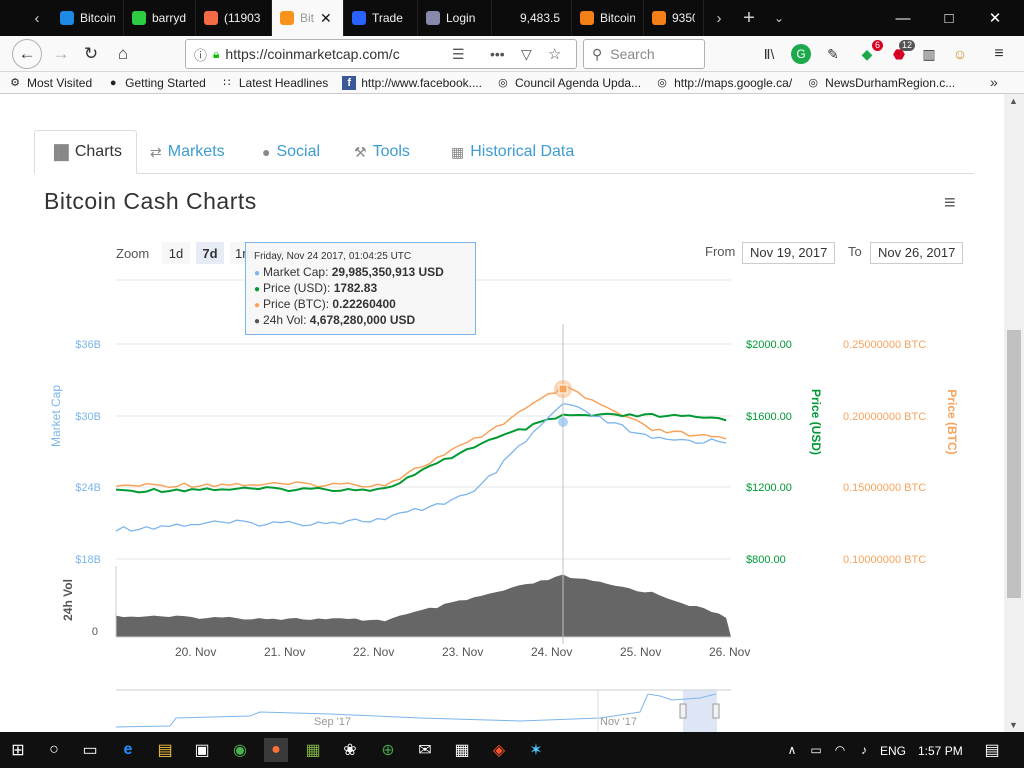 The height and width of the screenshot is (768, 1024). What do you see at coordinates (526, 53) in the screenshot?
I see `pocket-icon: ▽` at bounding box center [526, 53].